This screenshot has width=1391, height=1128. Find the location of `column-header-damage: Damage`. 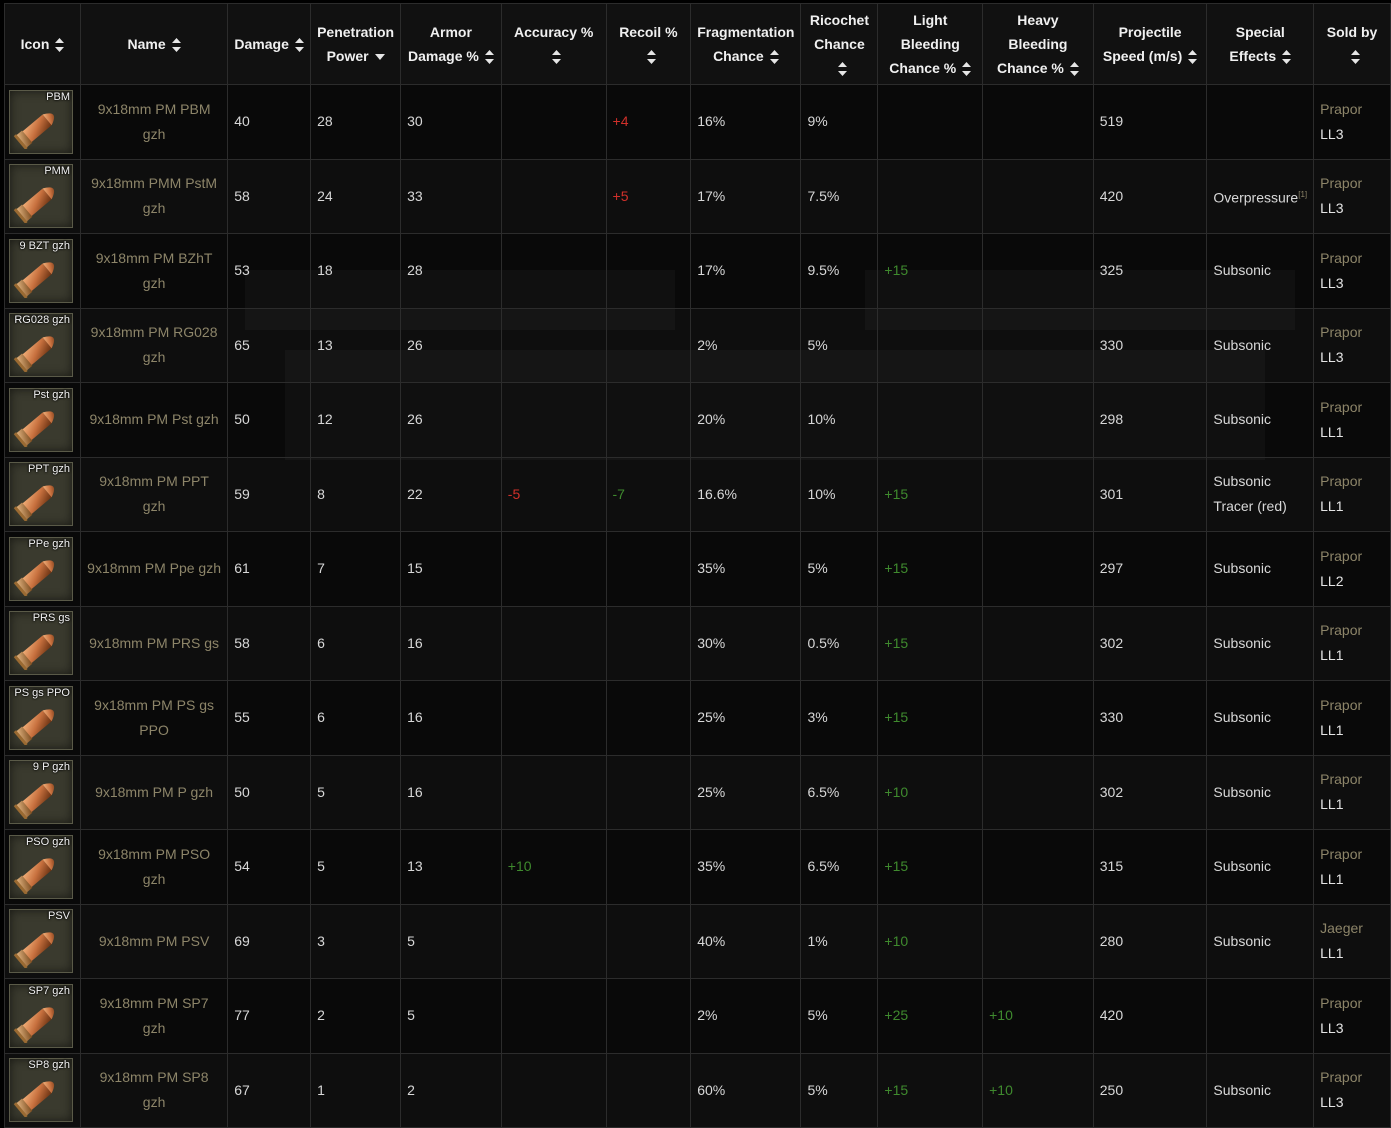

column-header-damage: Damage is located at coordinates (269, 44).